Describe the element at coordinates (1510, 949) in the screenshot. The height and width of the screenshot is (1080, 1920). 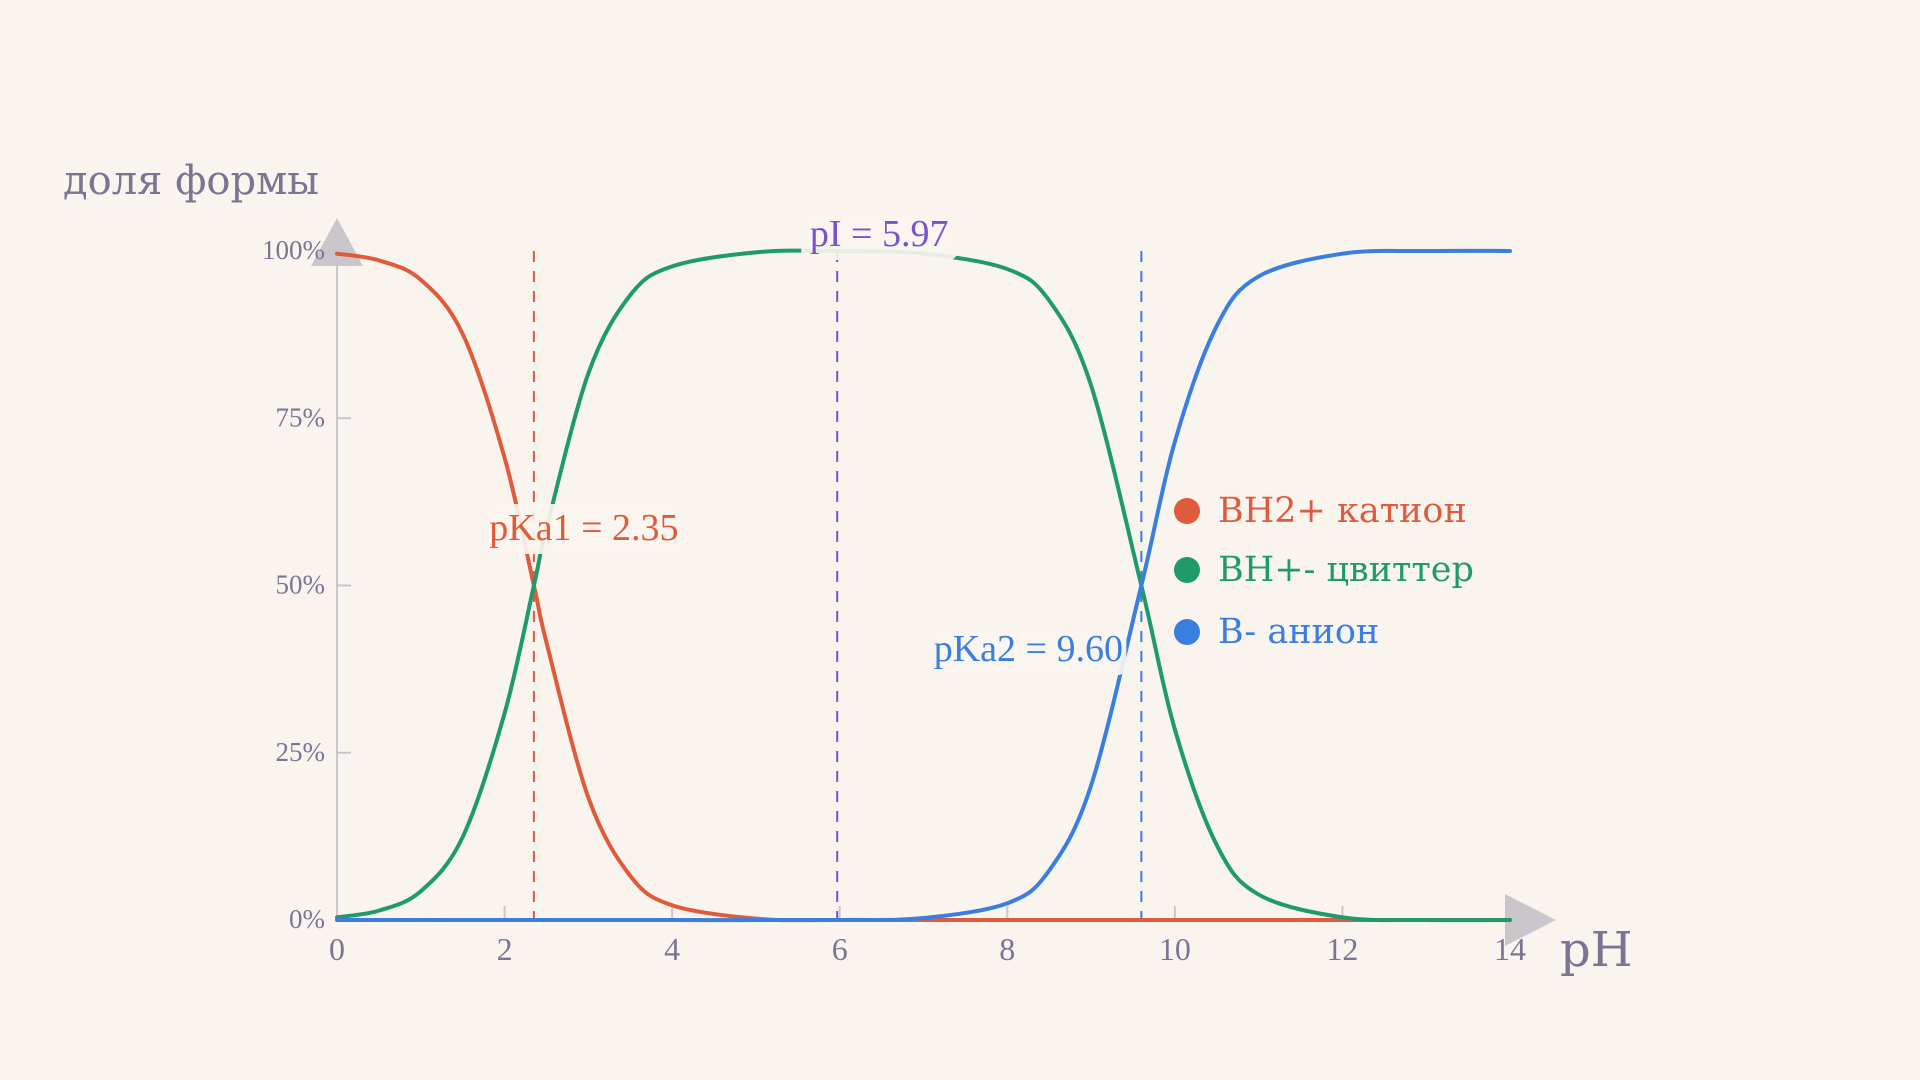
I see `x-tick-label: 14` at that location.